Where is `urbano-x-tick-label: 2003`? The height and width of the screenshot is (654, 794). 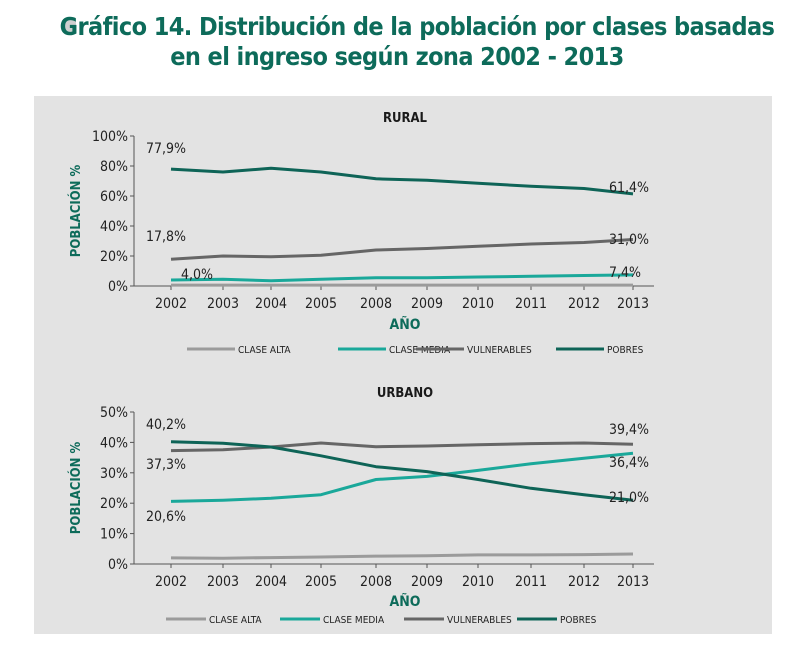 urbano-x-tick-label: 2003 is located at coordinates (223, 582).